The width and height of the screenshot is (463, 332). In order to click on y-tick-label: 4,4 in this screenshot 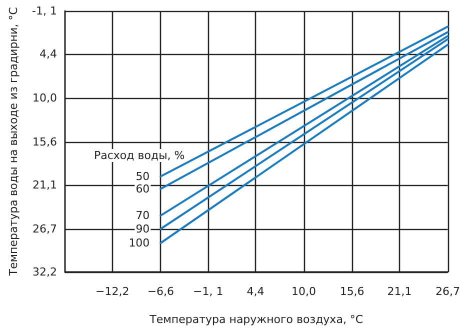, I will do `click(48, 54)`.